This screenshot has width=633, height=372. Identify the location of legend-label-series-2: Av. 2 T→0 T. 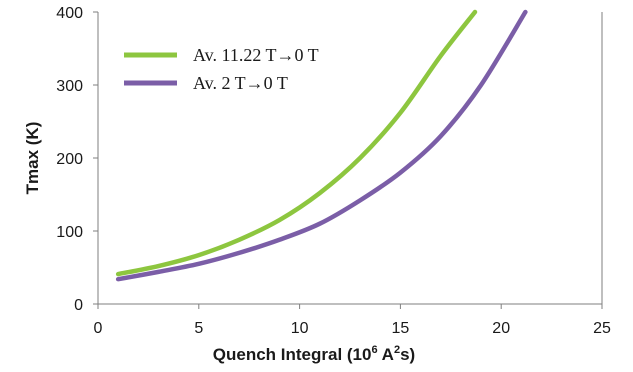
(240, 83).